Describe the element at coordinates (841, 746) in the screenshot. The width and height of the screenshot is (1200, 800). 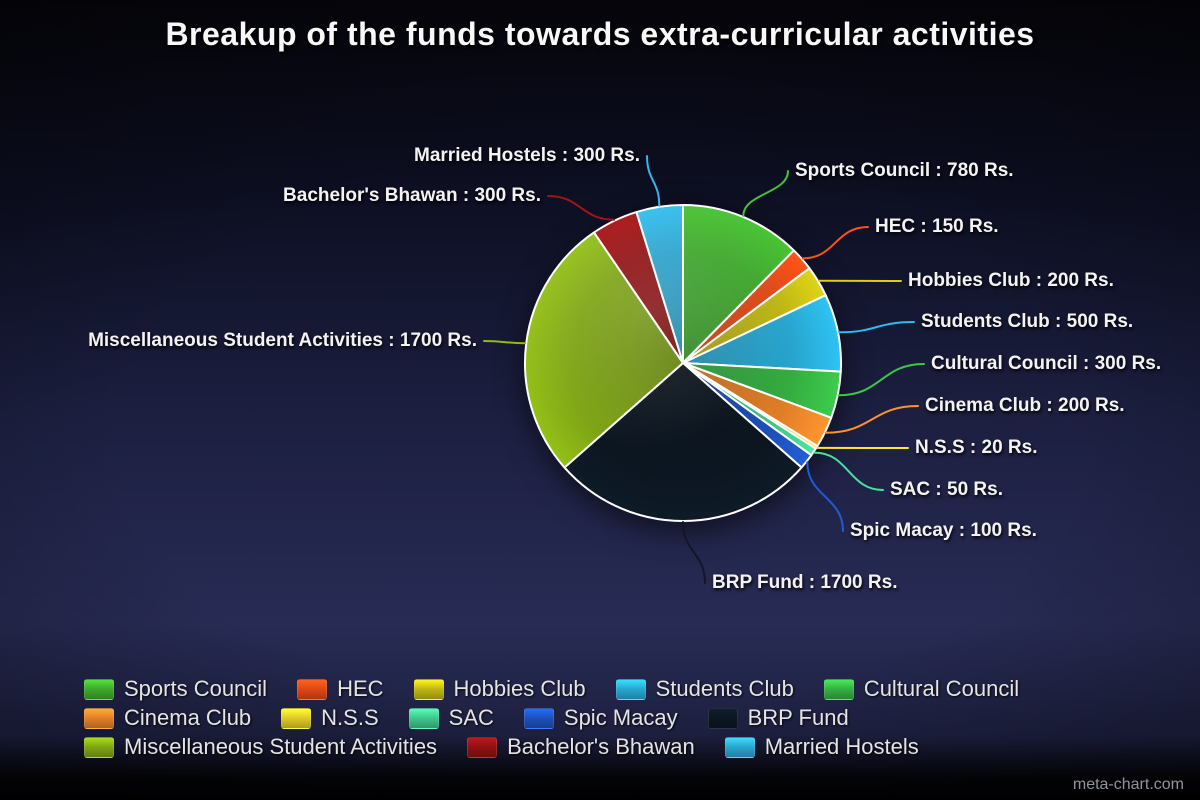
I see `legend-label-married-hostels: Married Hostels` at that location.